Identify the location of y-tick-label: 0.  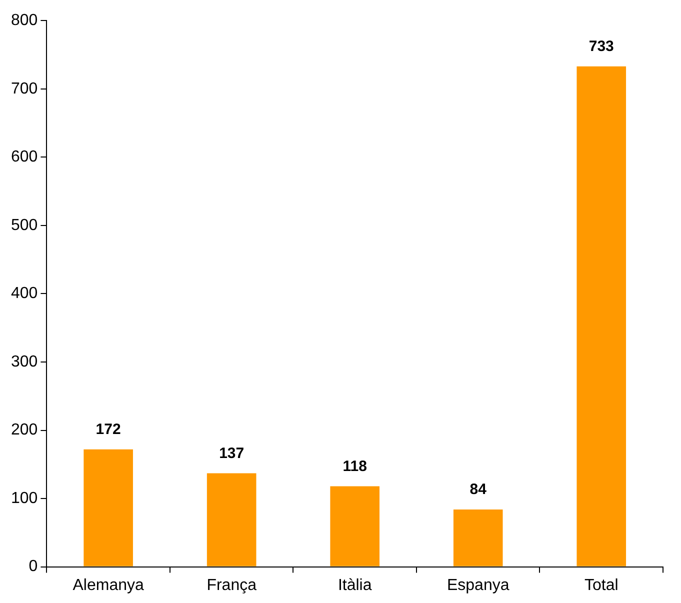
(33, 567).